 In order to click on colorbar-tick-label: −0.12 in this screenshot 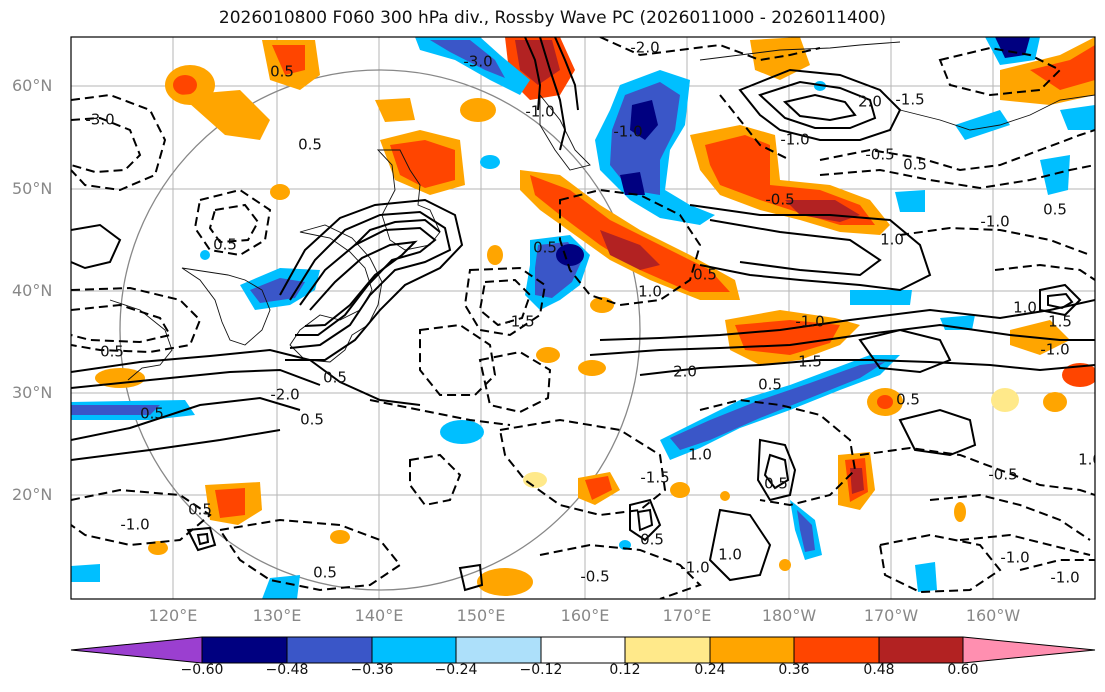, I will do `click(541, 670)`.